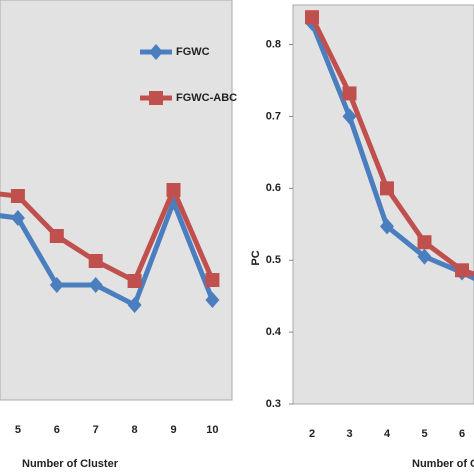  I want to click on x-axis-label: Number of C, so click(443, 464).